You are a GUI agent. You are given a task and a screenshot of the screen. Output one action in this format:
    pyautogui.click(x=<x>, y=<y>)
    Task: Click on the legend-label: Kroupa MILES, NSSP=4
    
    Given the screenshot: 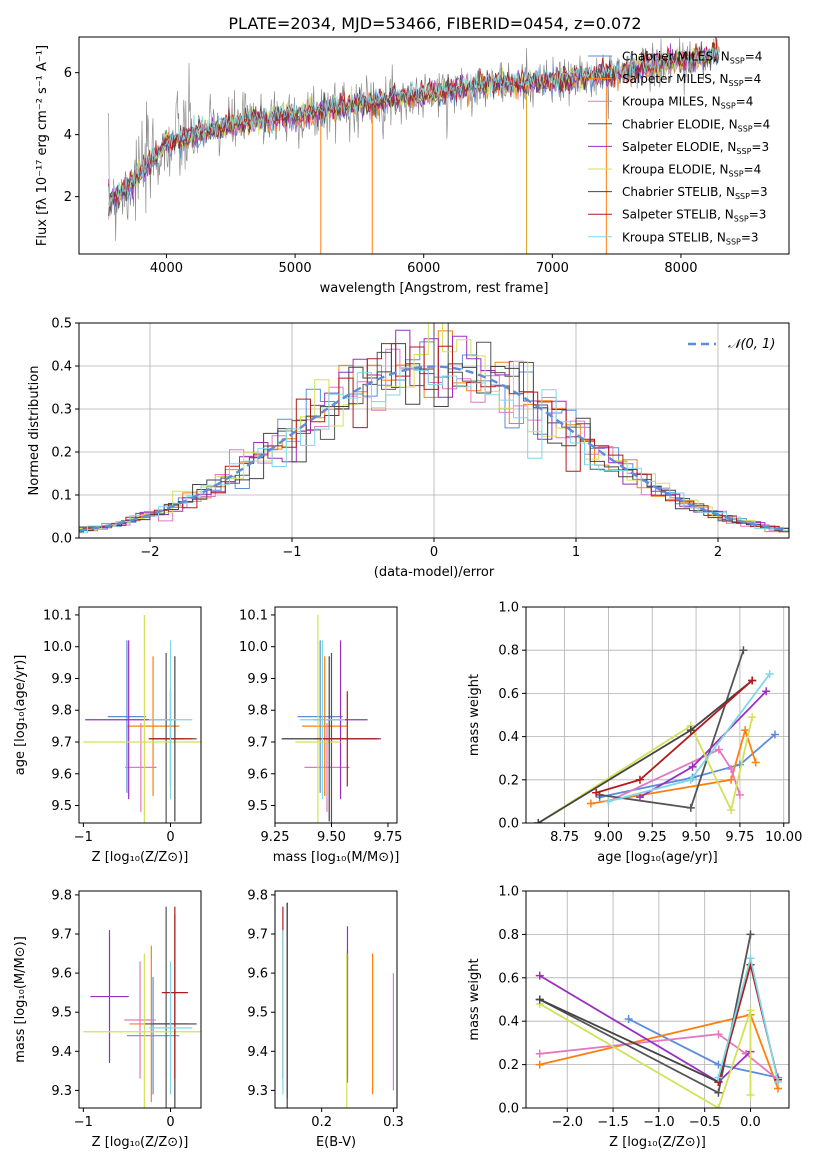 What is the action you would take?
    pyautogui.click(x=687, y=103)
    